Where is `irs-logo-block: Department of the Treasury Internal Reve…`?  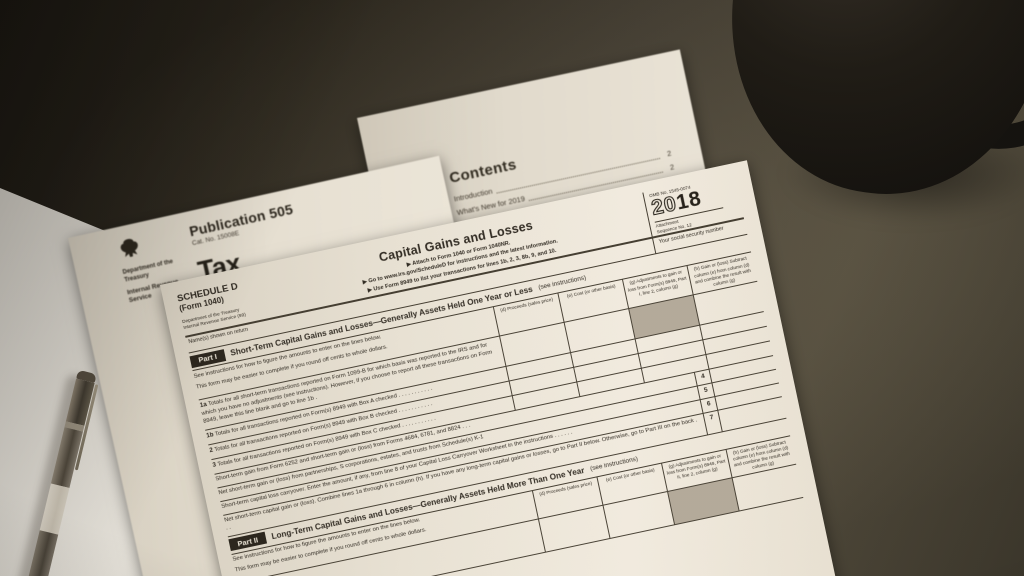 irs-logo-block: Department of the Treasury Internal Reve… is located at coordinates (158, 288).